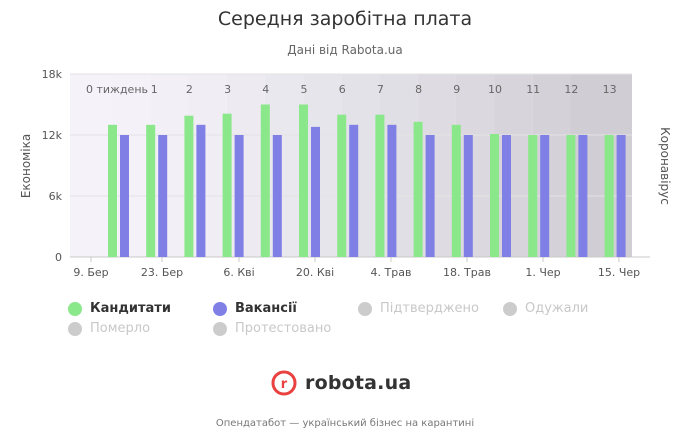 This screenshot has height=437, width=690. Describe the element at coordinates (130, 308) in the screenshot. I see `legend-label: Кандитати` at that location.